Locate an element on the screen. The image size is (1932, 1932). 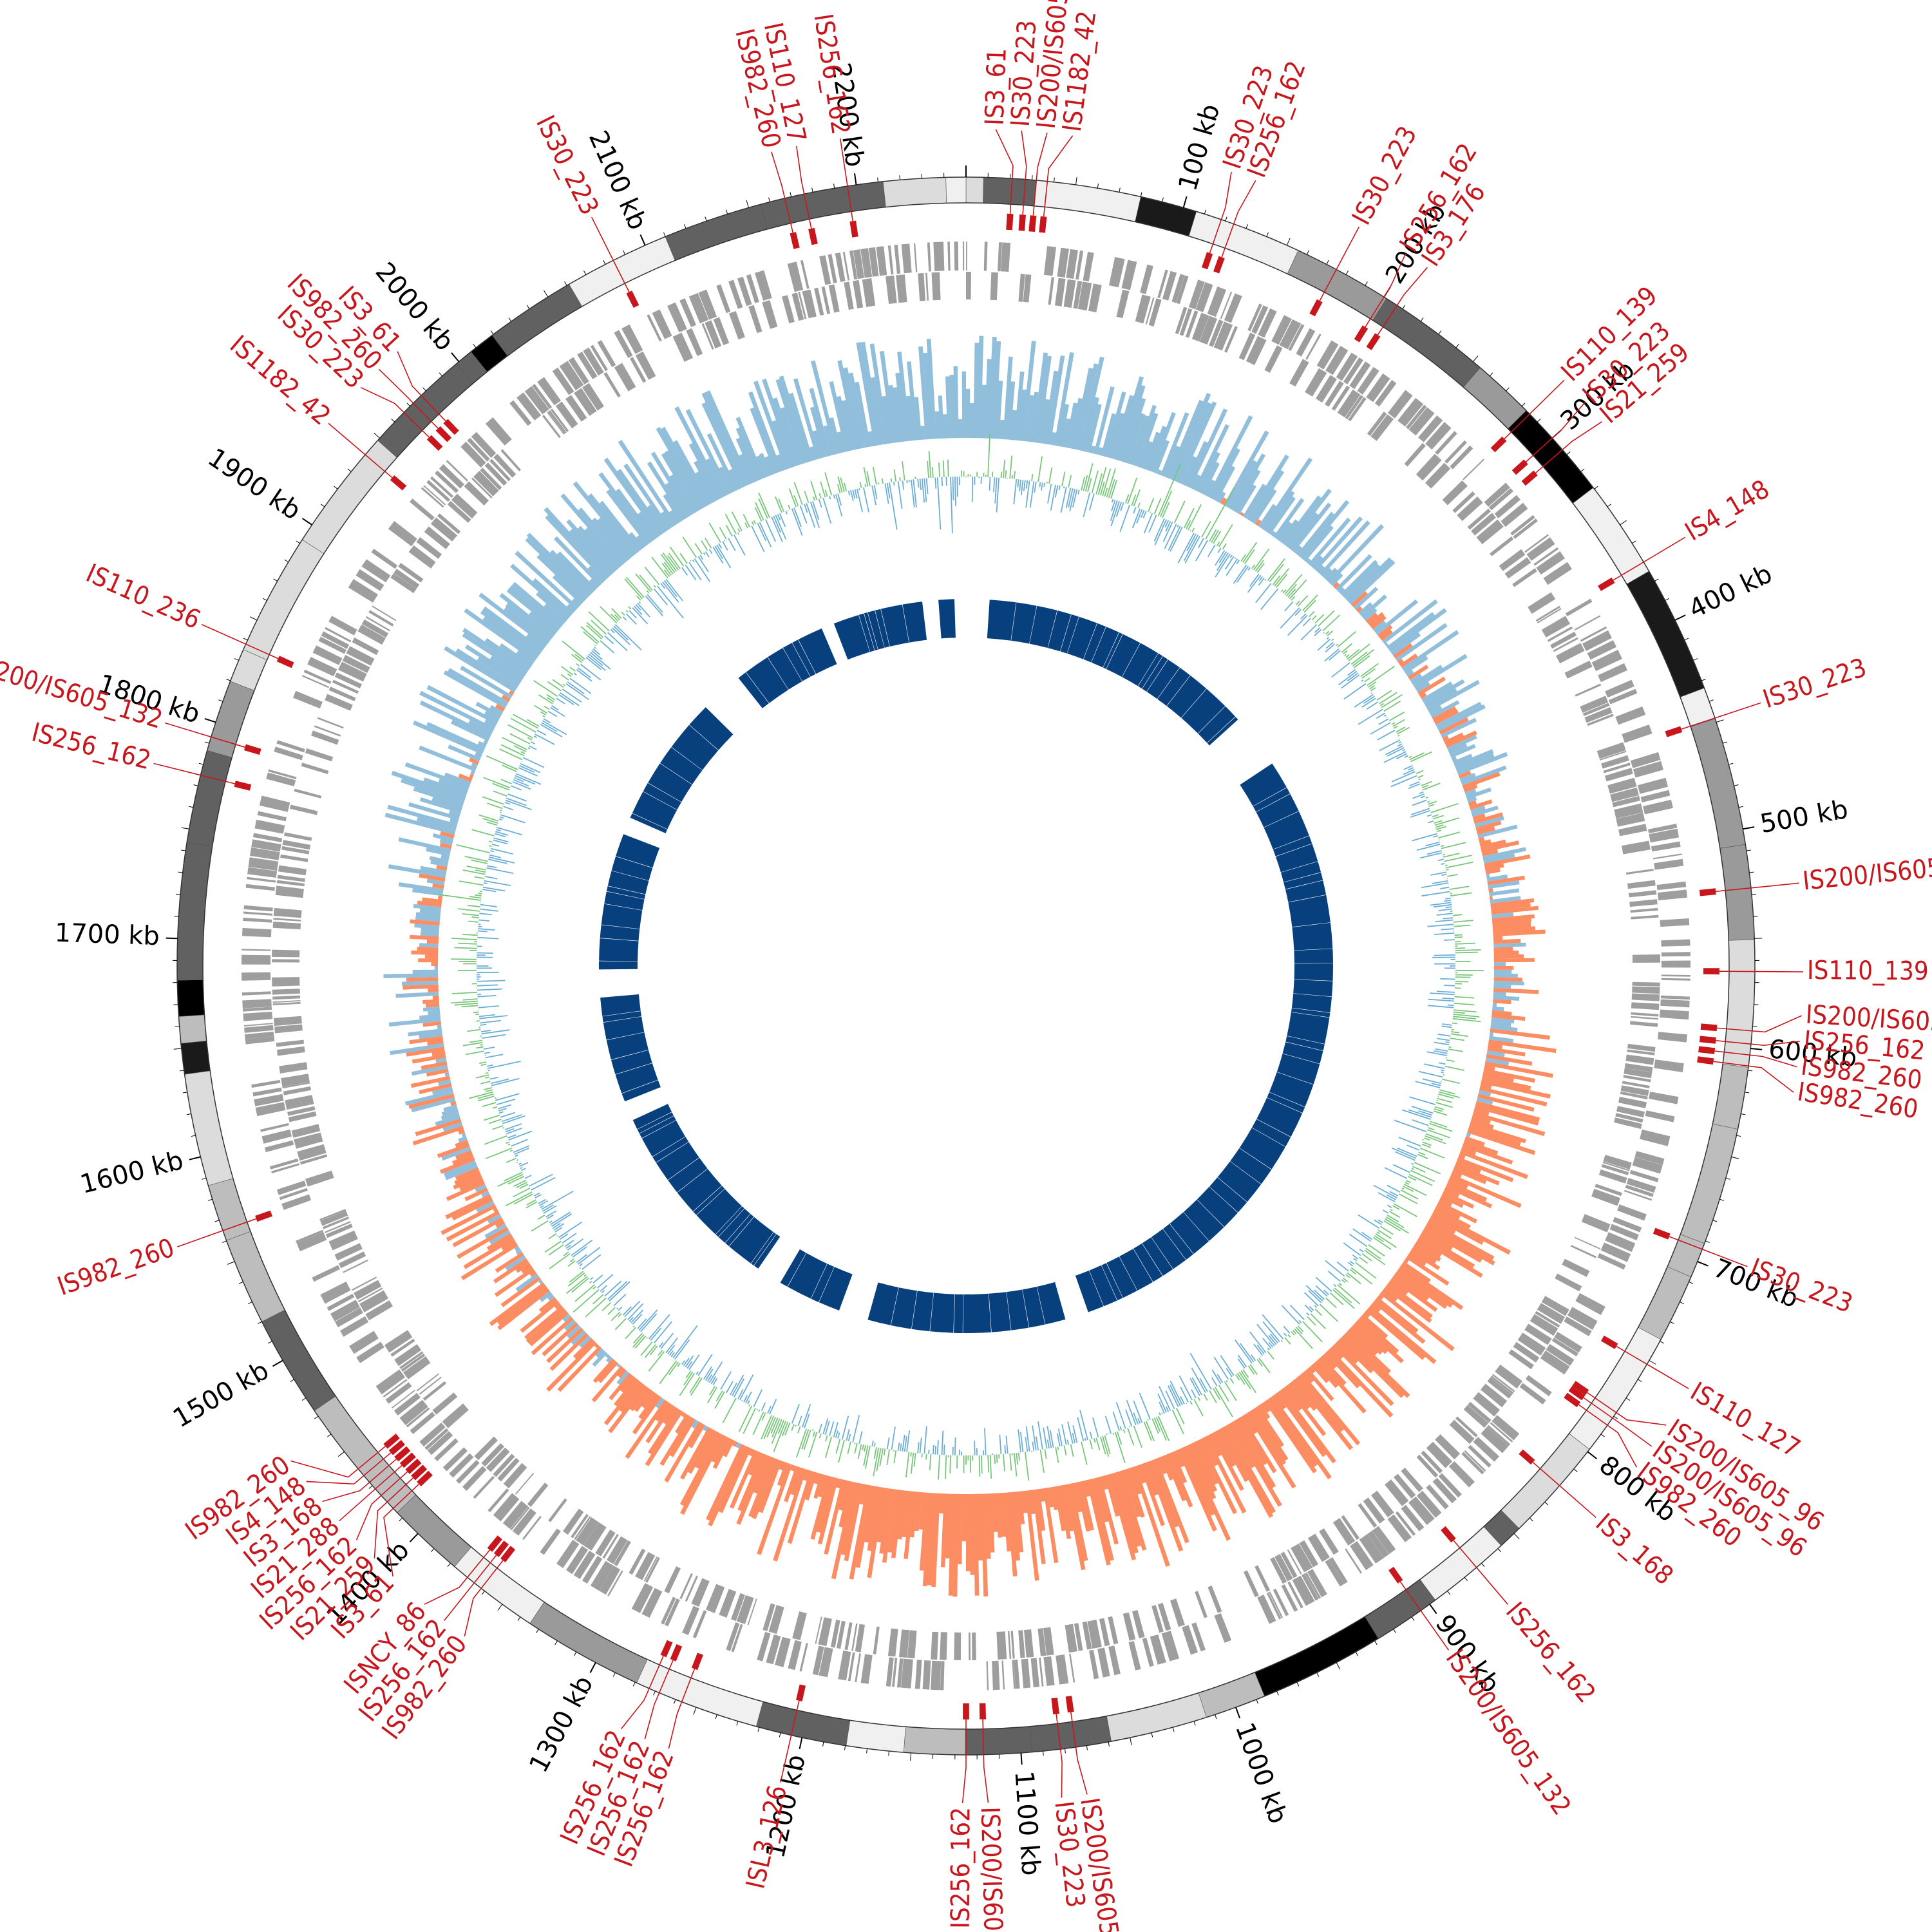
is-element-label: IS4_148 is located at coordinates (1727, 511).